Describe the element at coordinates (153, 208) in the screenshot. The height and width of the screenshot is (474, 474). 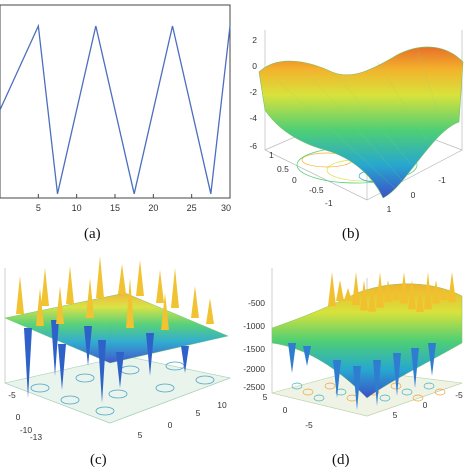
I see `chart-a-xtick-label: 20` at that location.